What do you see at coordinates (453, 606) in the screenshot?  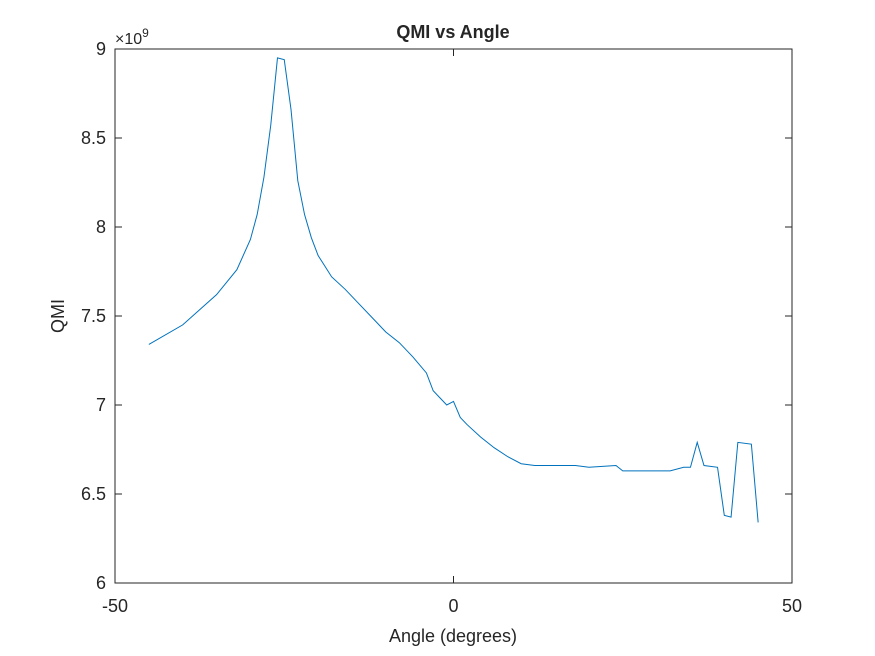 I see `x-tick-label: 0` at bounding box center [453, 606].